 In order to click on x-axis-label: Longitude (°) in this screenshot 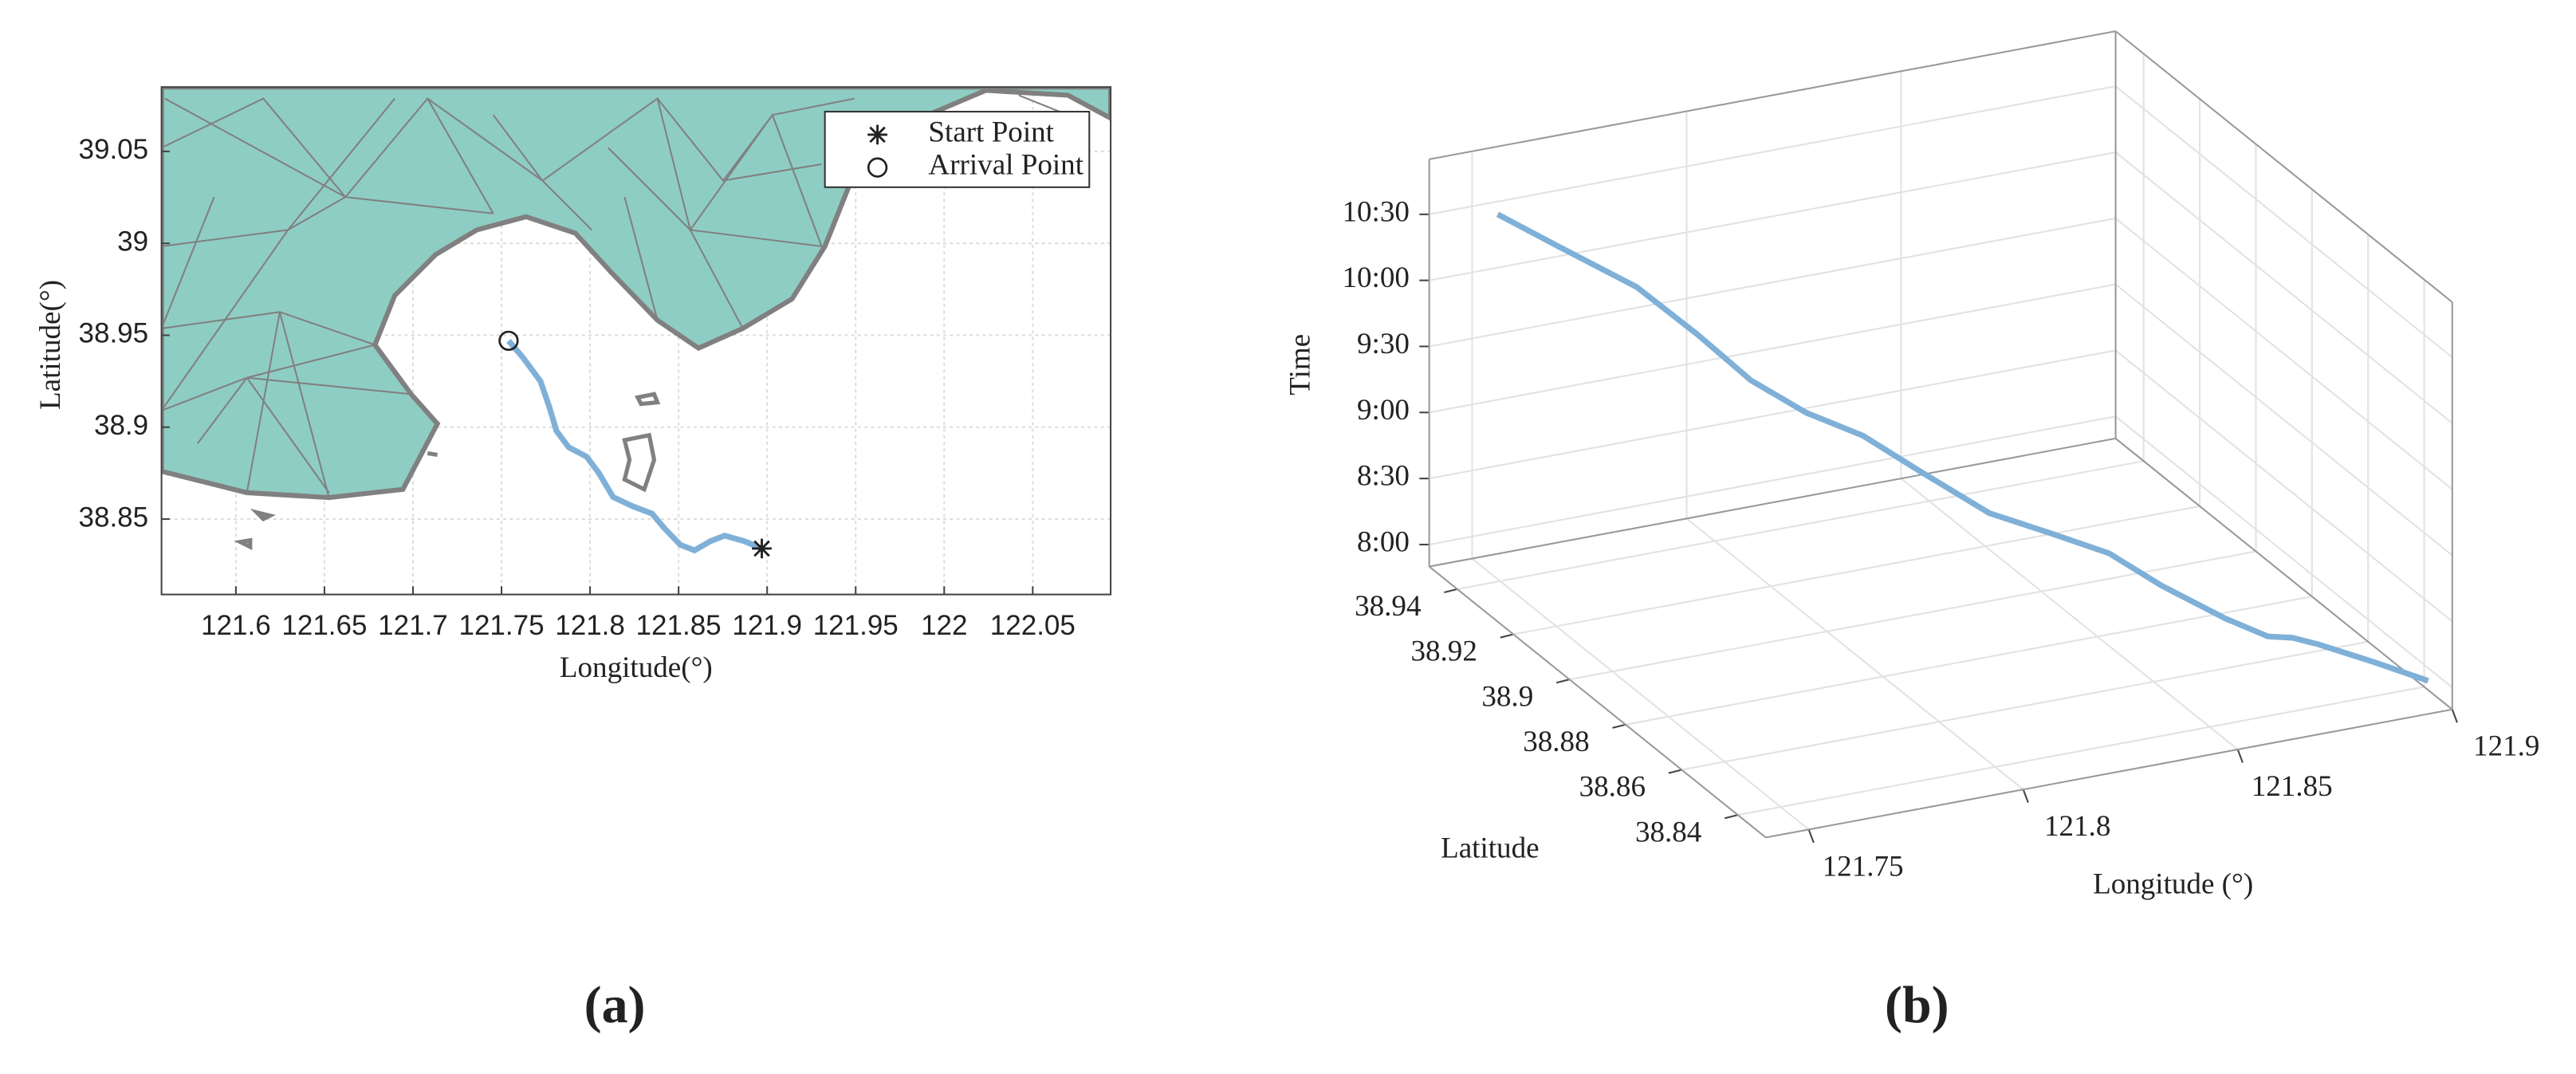, I will do `click(2173, 885)`.